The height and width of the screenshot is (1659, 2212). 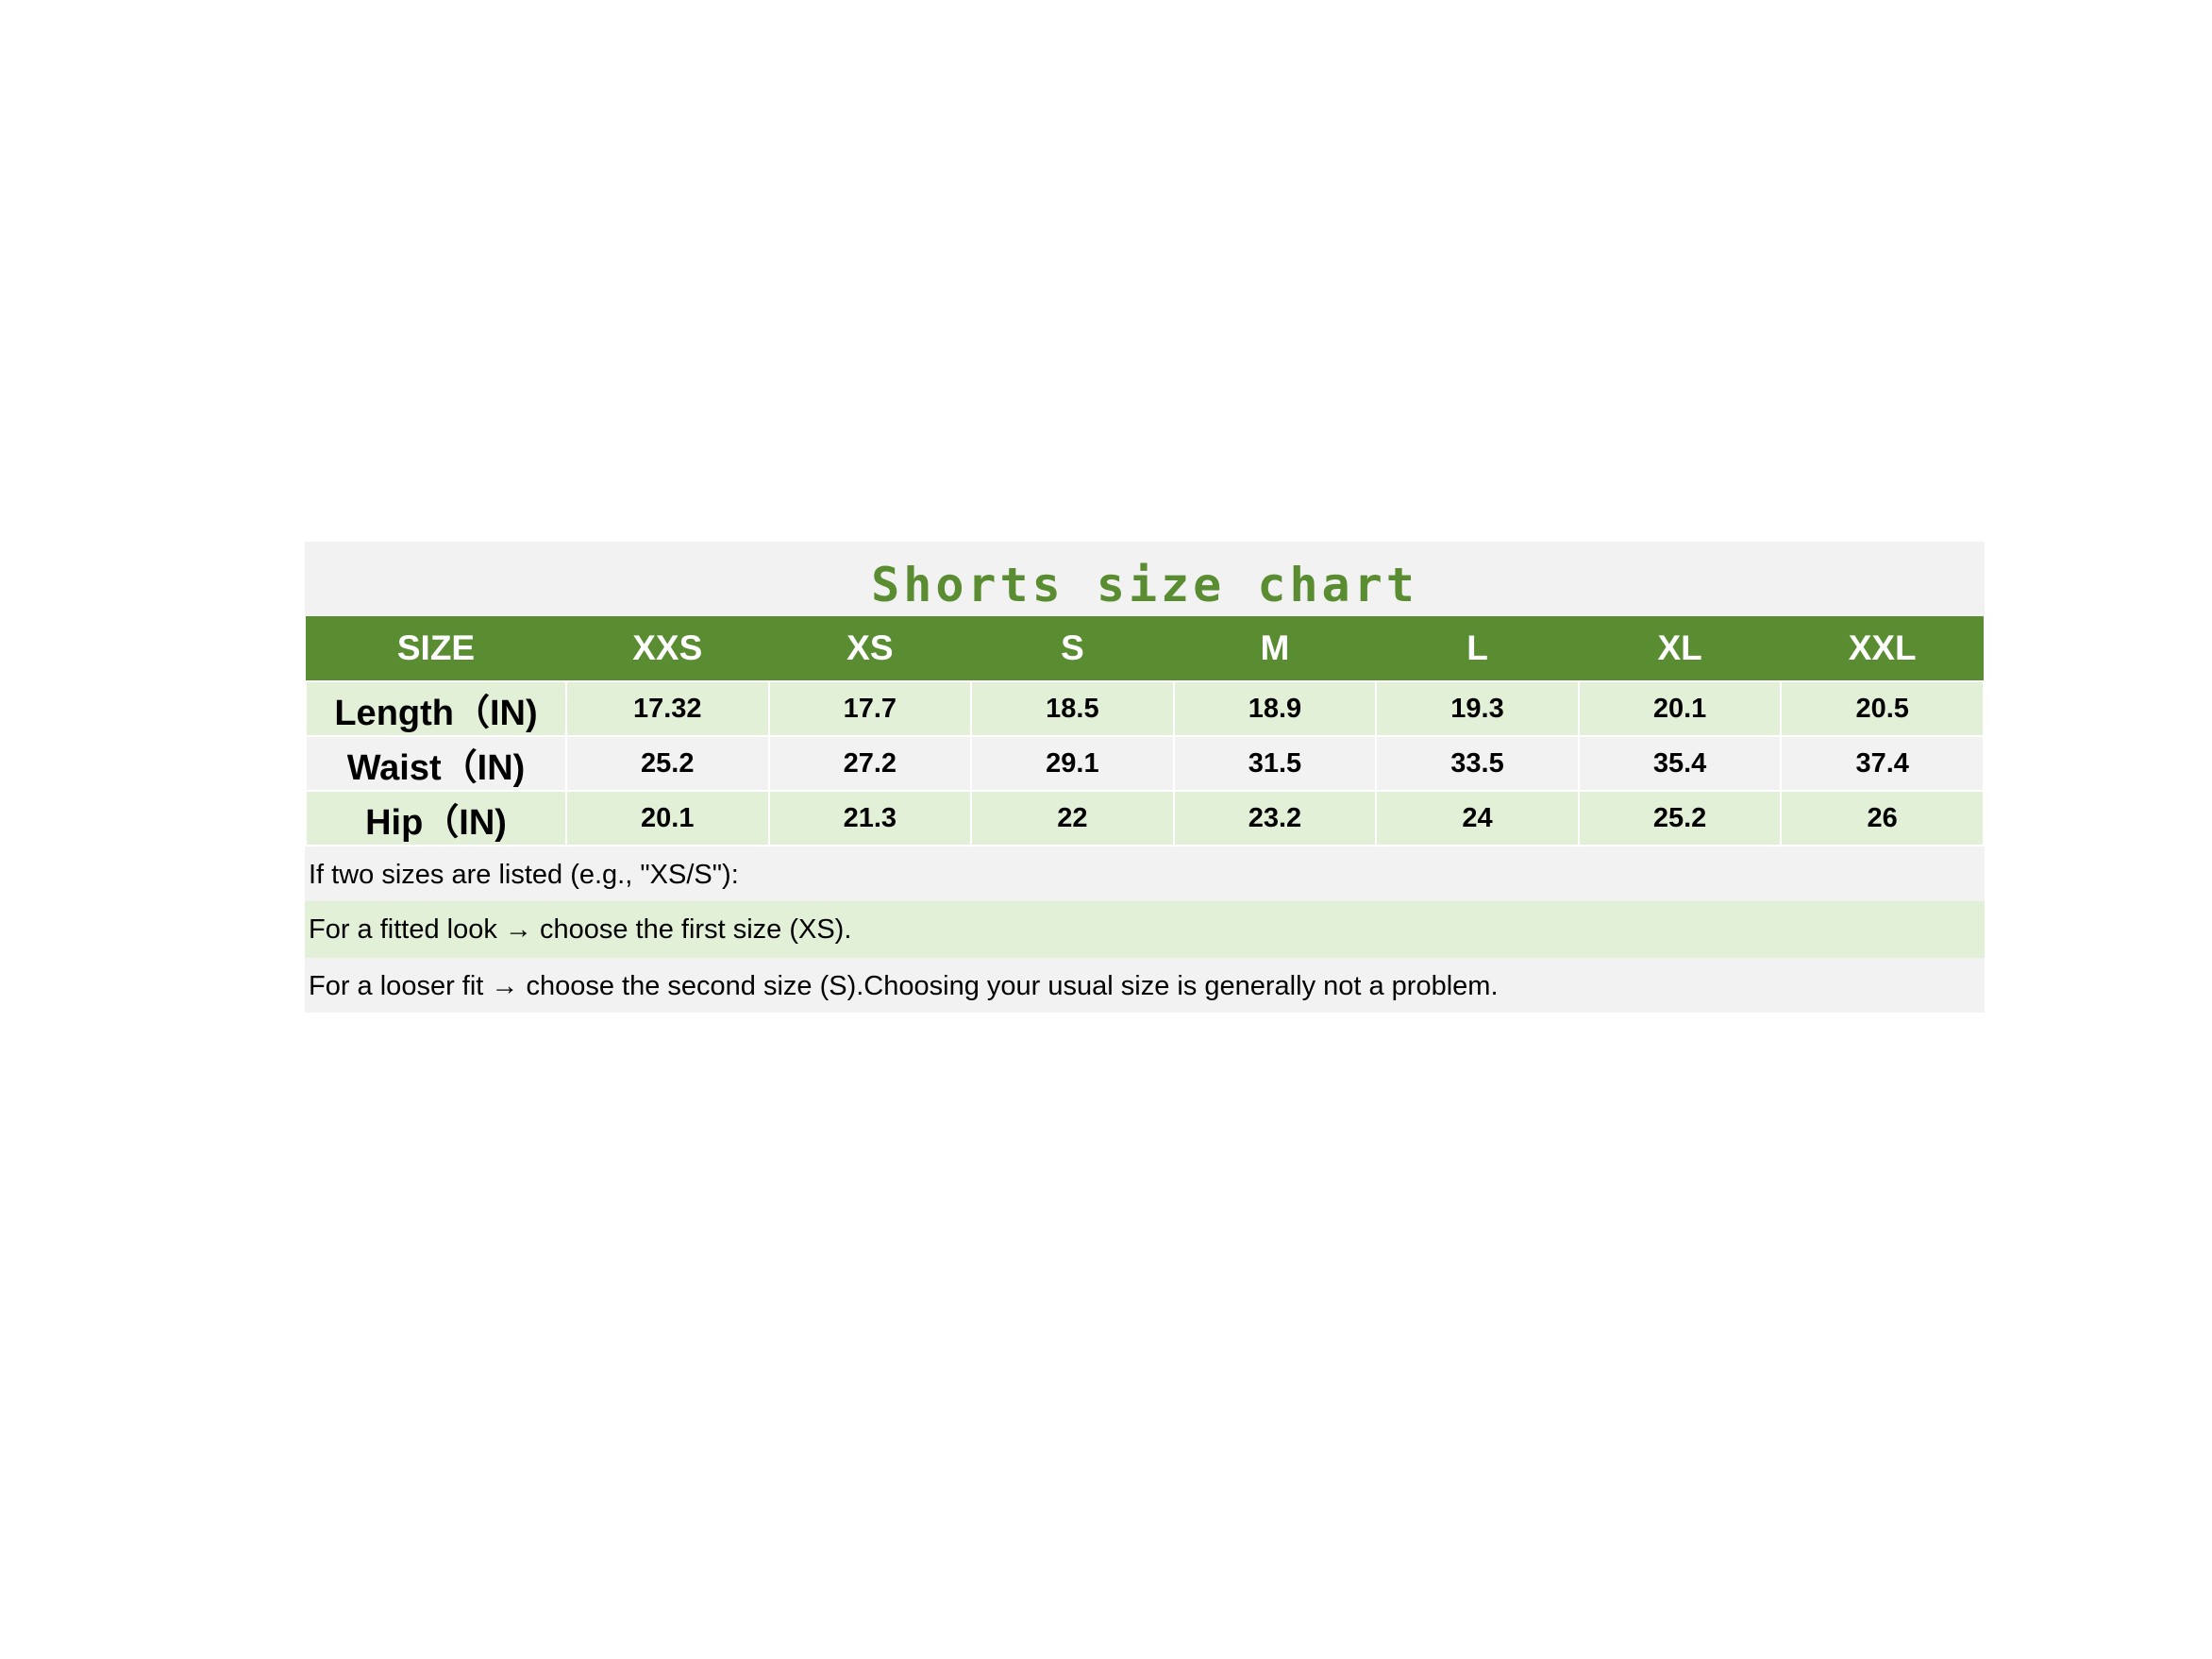 What do you see at coordinates (668, 648) in the screenshot?
I see `header-cell: XXS` at bounding box center [668, 648].